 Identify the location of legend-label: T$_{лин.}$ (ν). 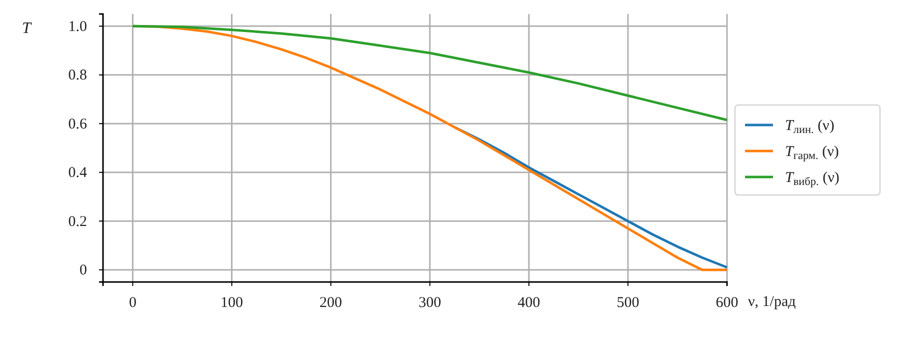
(809, 127).